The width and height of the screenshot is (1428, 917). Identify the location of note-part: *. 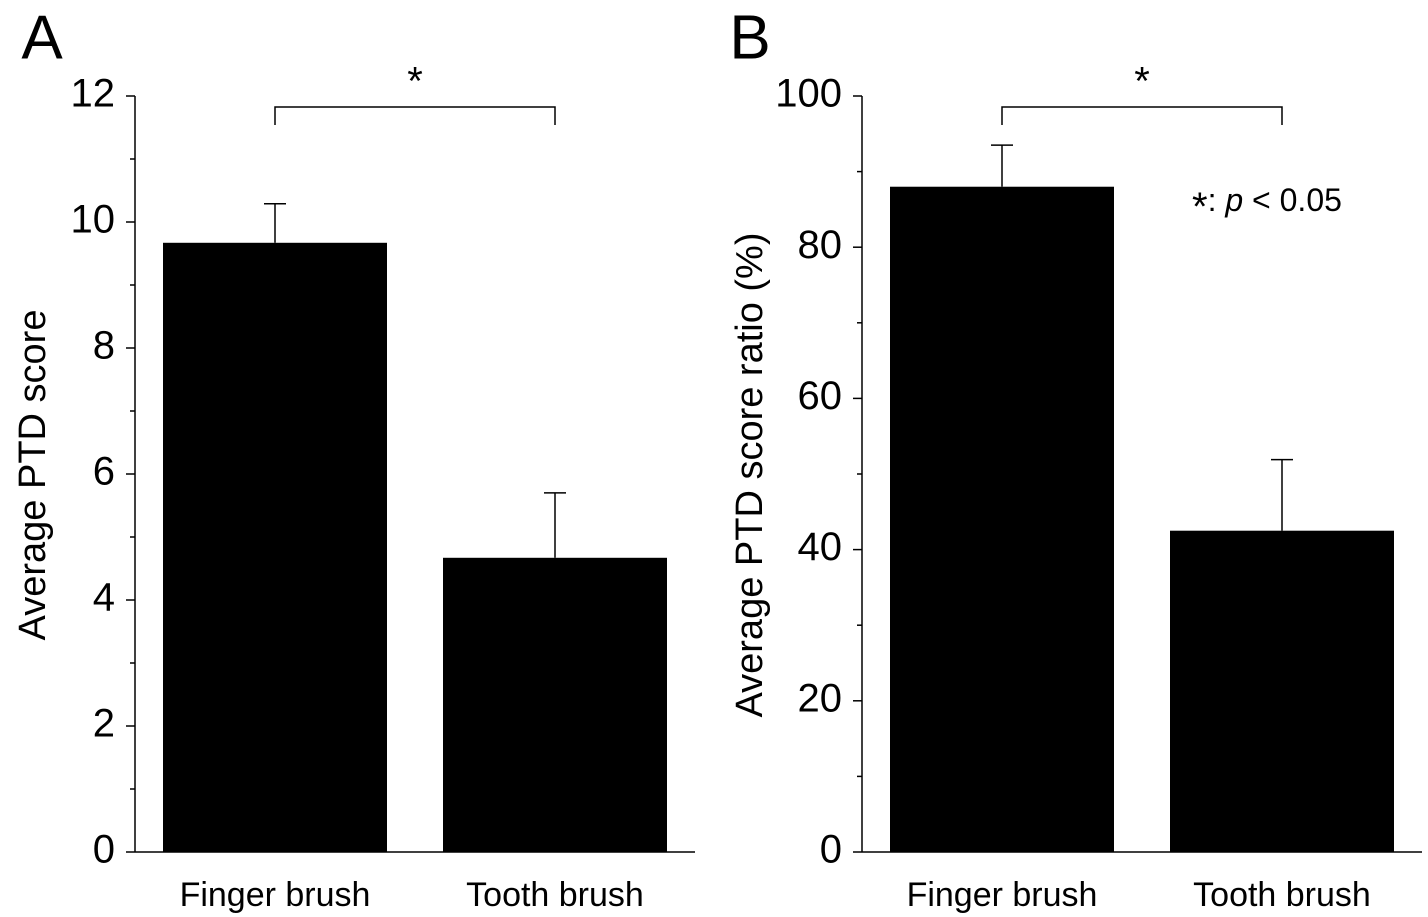
(1200, 207).